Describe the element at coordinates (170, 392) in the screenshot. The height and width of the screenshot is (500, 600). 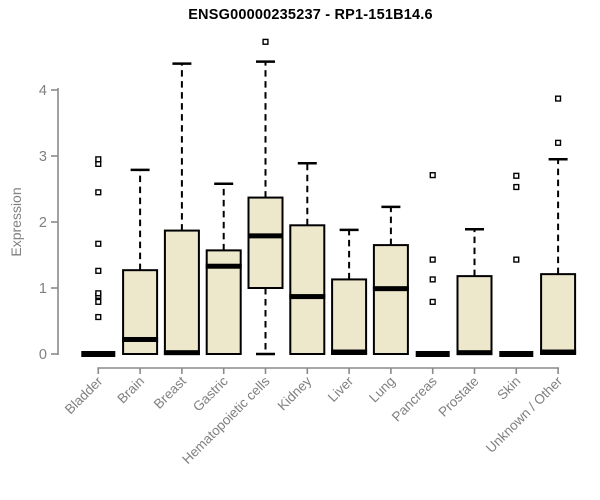
I see `x-axis-tick-label: Breast` at that location.